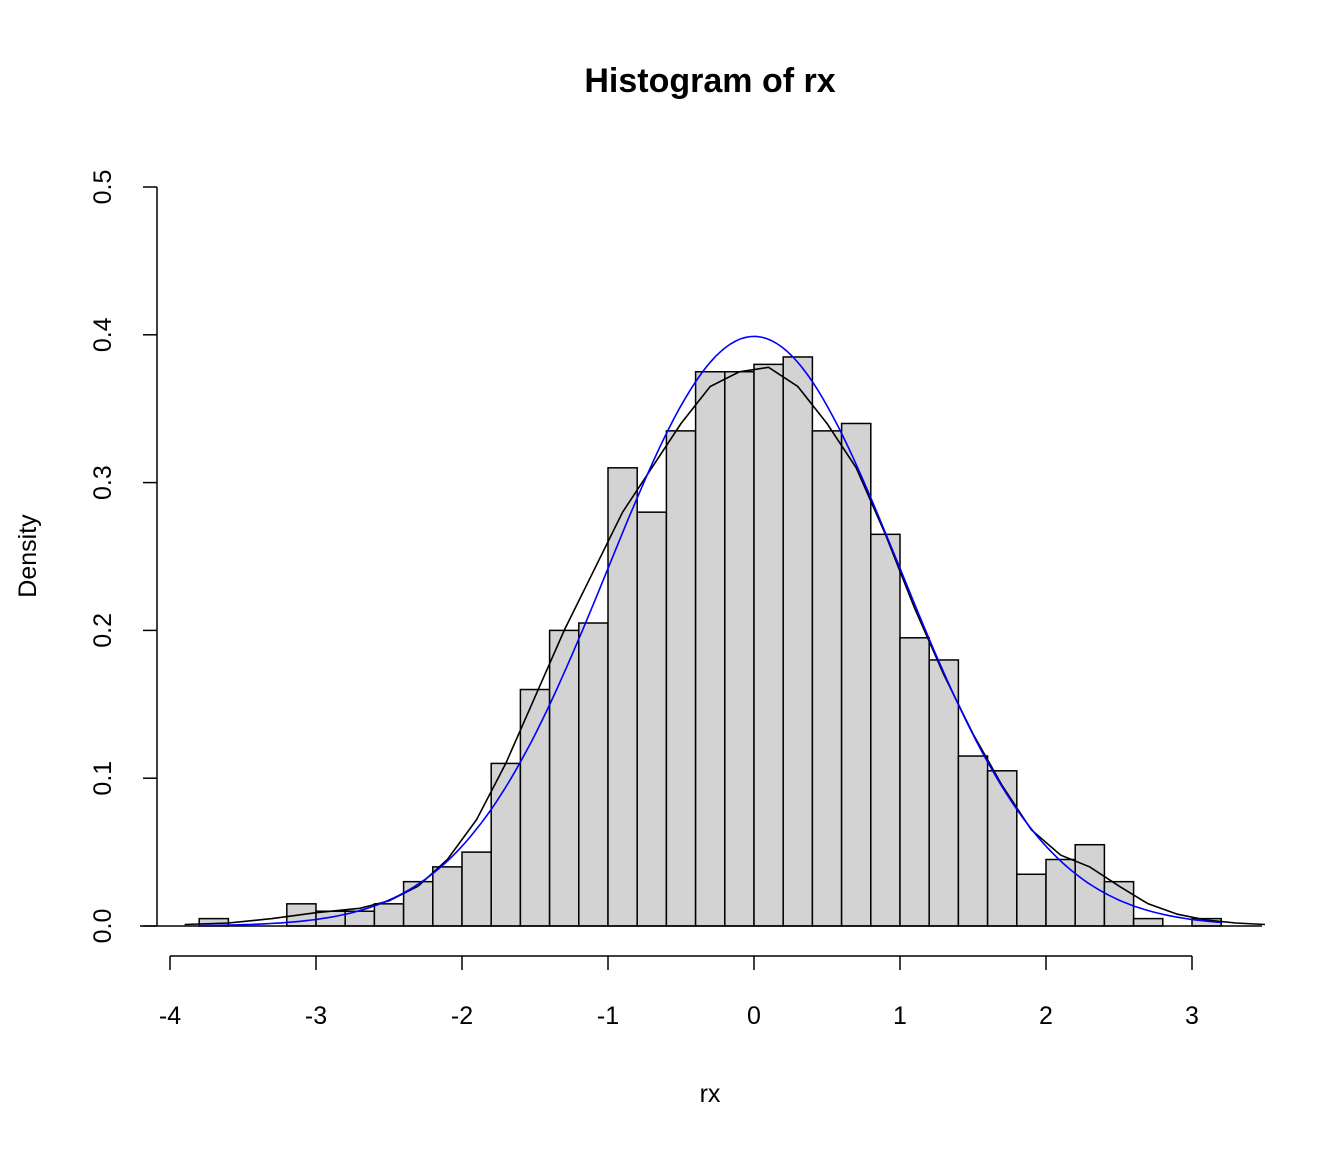 The image size is (1344, 1152). Describe the element at coordinates (103, 778) in the screenshot. I see `y-tick-label: 0.1` at that location.